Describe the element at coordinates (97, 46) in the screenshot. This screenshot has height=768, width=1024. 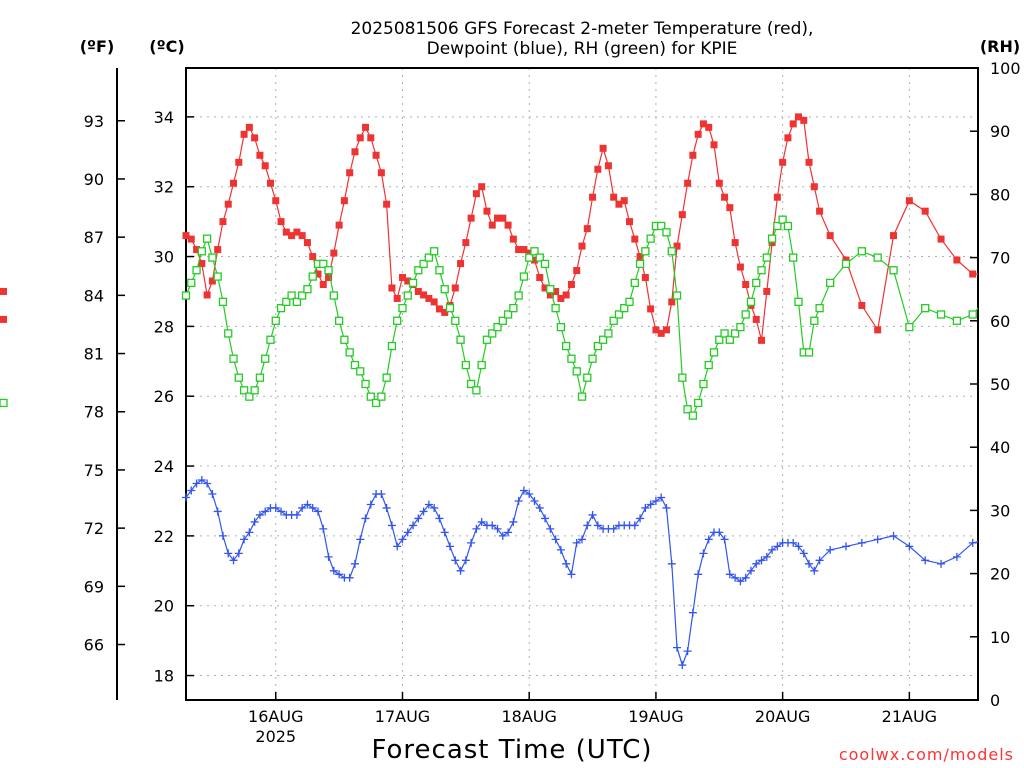
I see `fahrenheit-unit-label: (ºF)` at that location.